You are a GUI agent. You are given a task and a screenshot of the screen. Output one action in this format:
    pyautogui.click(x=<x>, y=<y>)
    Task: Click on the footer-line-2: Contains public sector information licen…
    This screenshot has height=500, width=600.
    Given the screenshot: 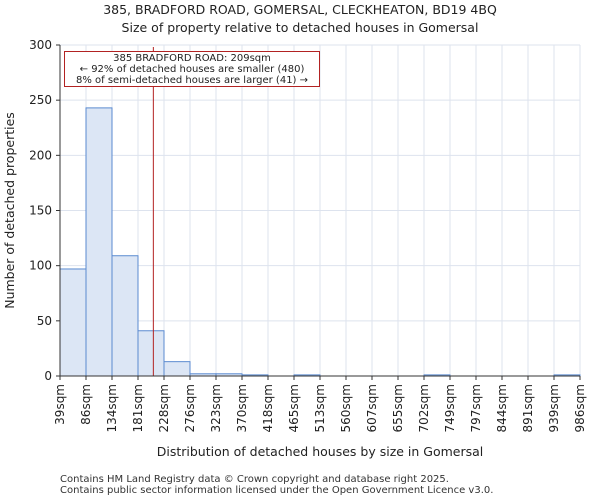 What is the action you would take?
    pyautogui.click(x=277, y=490)
    